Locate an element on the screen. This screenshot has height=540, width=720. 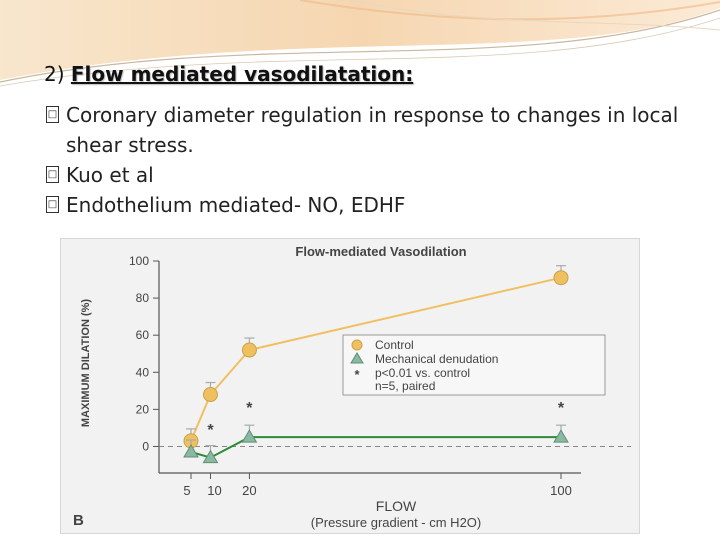
x-tick-label: 100 is located at coordinates (561, 490).